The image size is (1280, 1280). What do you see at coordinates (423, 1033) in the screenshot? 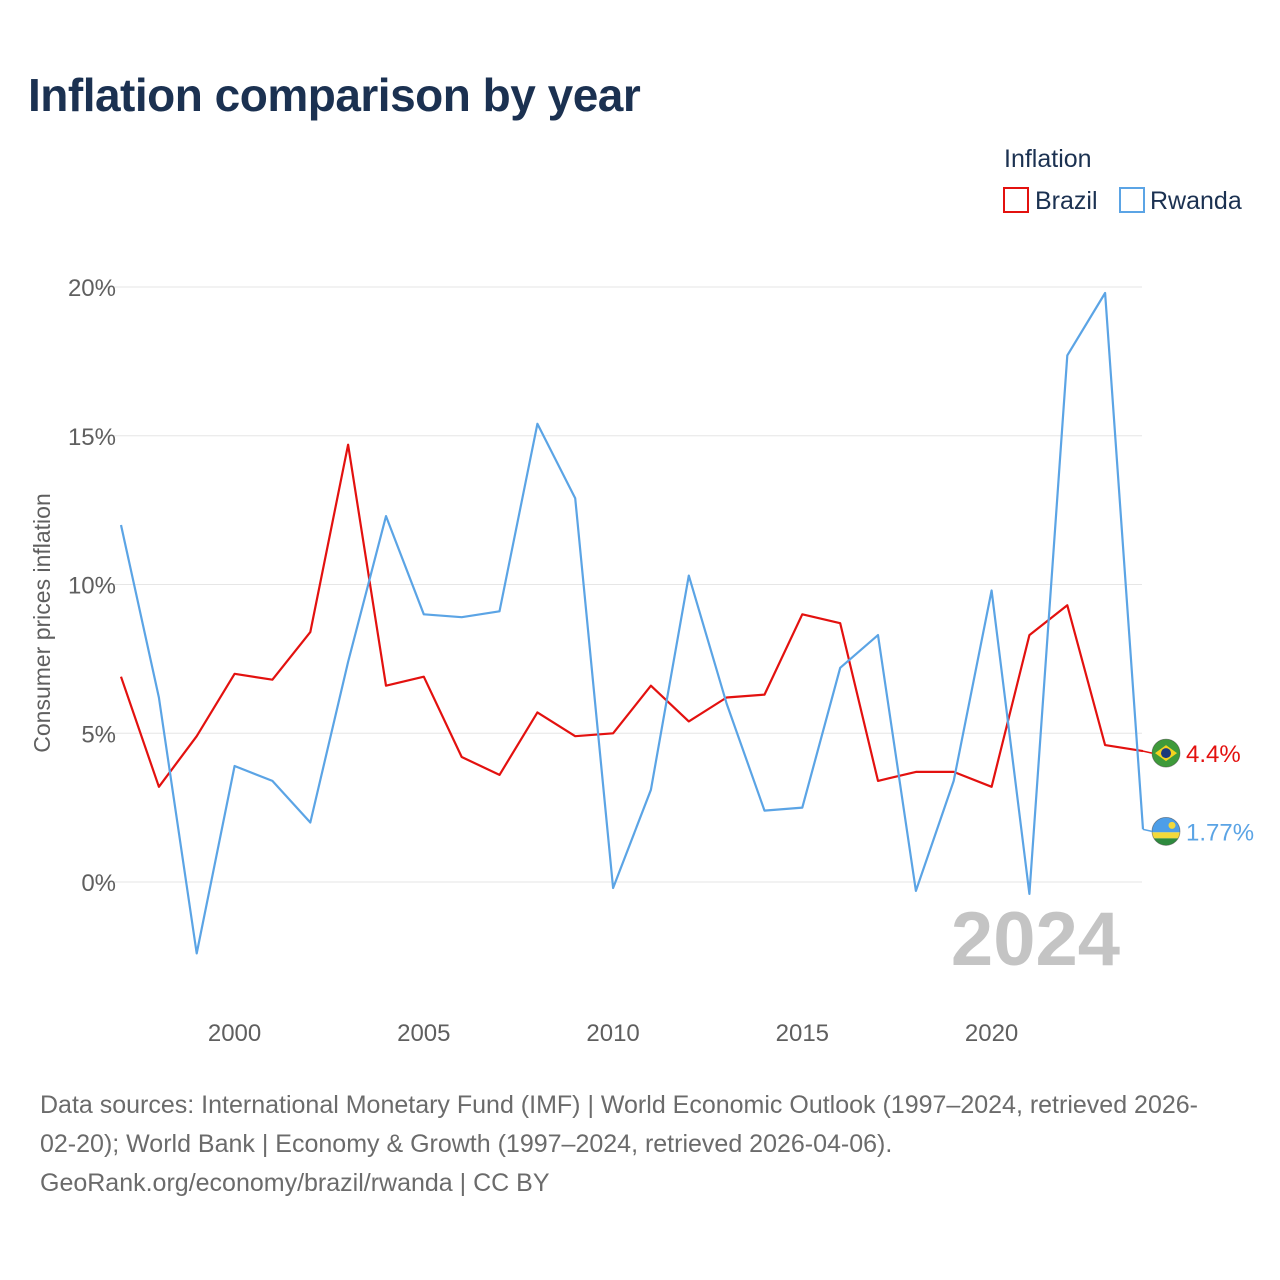
I see `x-tick-label: 2005` at bounding box center [423, 1033].